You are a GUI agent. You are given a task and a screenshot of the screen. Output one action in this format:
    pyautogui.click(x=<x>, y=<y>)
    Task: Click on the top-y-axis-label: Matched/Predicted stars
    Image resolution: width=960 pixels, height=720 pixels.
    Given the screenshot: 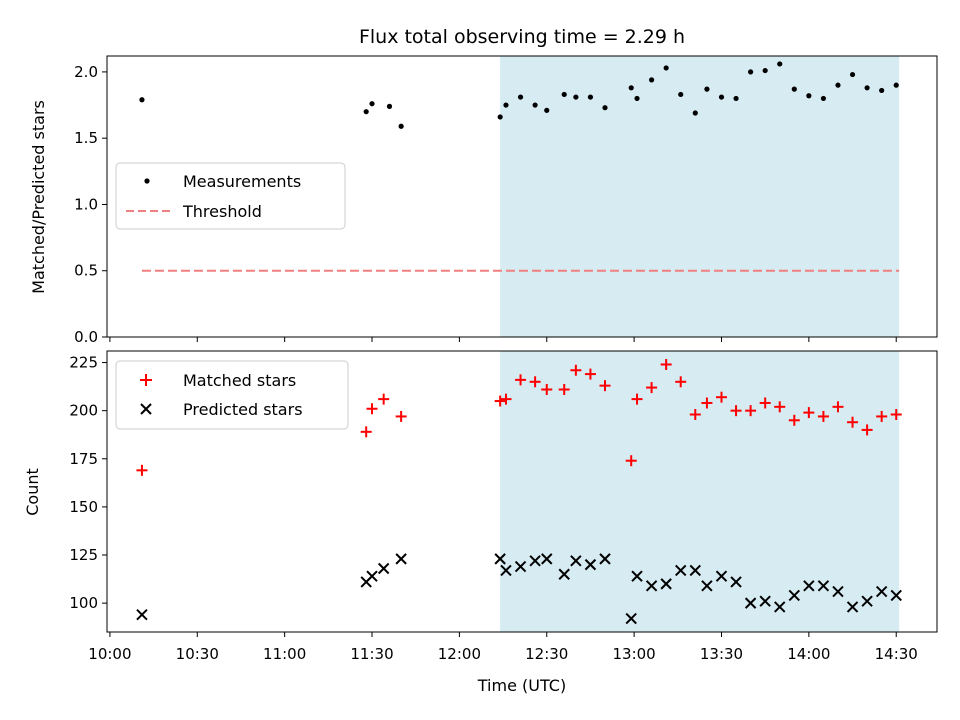 What is the action you would take?
    pyautogui.click(x=38, y=197)
    